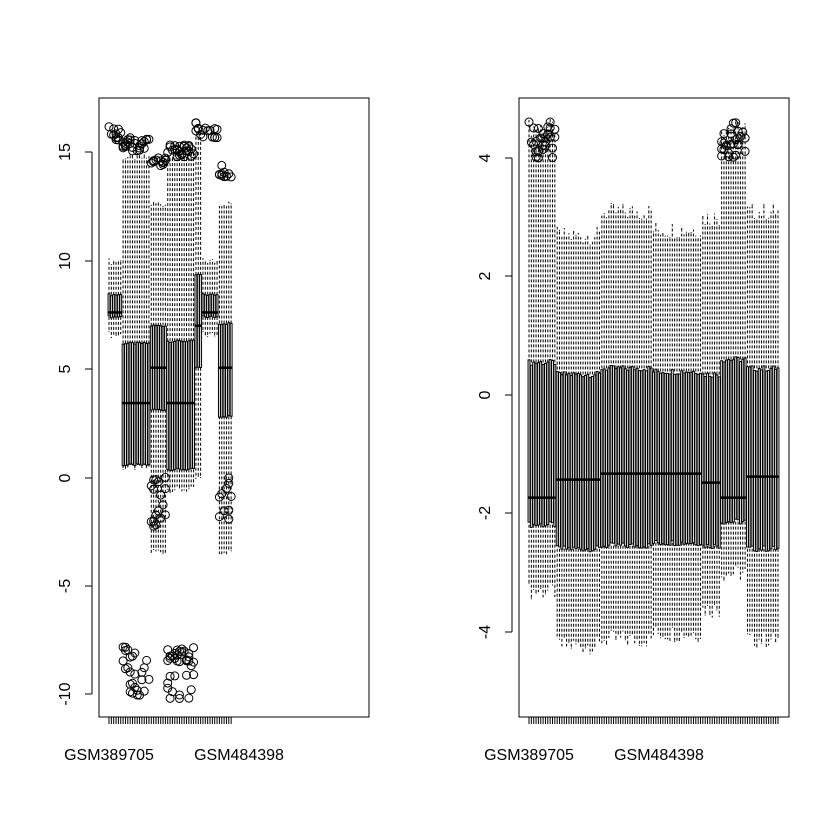 The width and height of the screenshot is (840, 840). I want to click on left-boxplot-boxes, so click(170, 410).